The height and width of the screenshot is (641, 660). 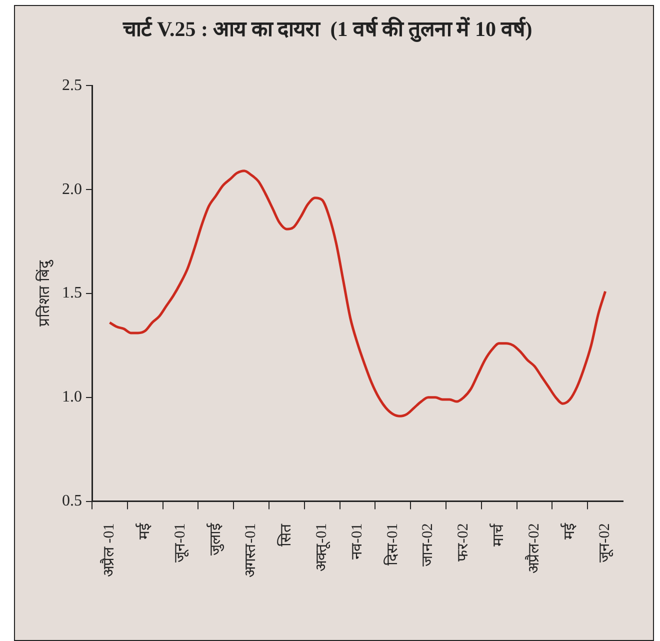 I want to click on y-tick-label: 1.0, so click(x=72, y=397).